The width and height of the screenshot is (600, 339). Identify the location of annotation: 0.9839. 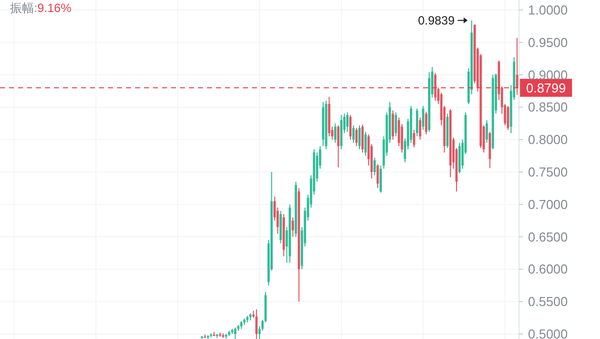
(436, 20).